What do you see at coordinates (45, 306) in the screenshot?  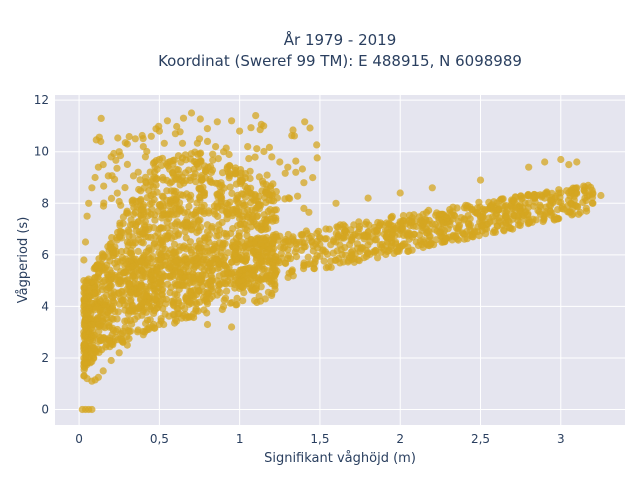 I see `y-tick-label: 4` at bounding box center [45, 306].